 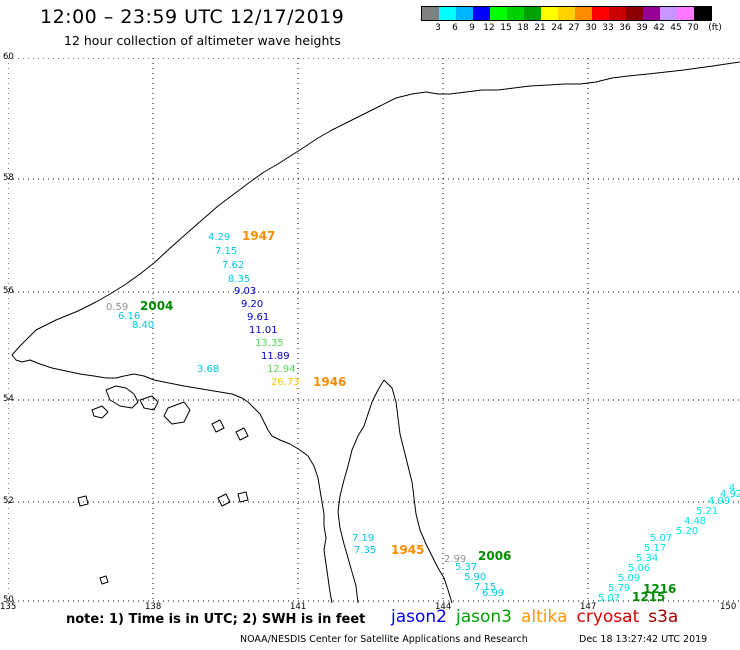 I want to click on mainland-small-islet-c, so click(x=83, y=501).